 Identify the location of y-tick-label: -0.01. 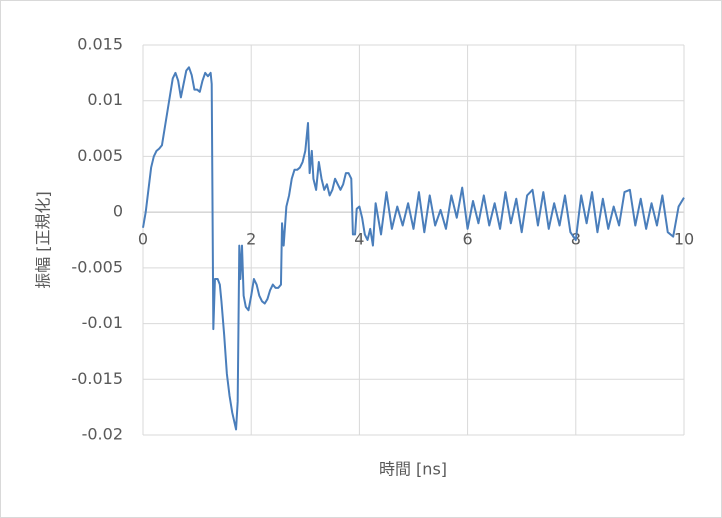
(102, 322).